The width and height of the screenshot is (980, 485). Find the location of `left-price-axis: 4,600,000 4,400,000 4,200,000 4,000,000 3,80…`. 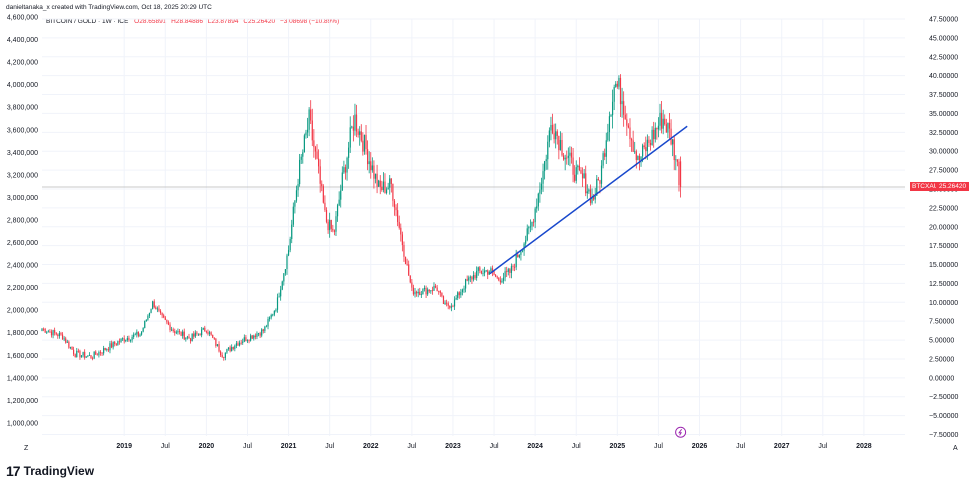

left-price-axis: 4,600,000 4,400,000 4,200,000 4,000,000 3,80… is located at coordinates (22, 221).